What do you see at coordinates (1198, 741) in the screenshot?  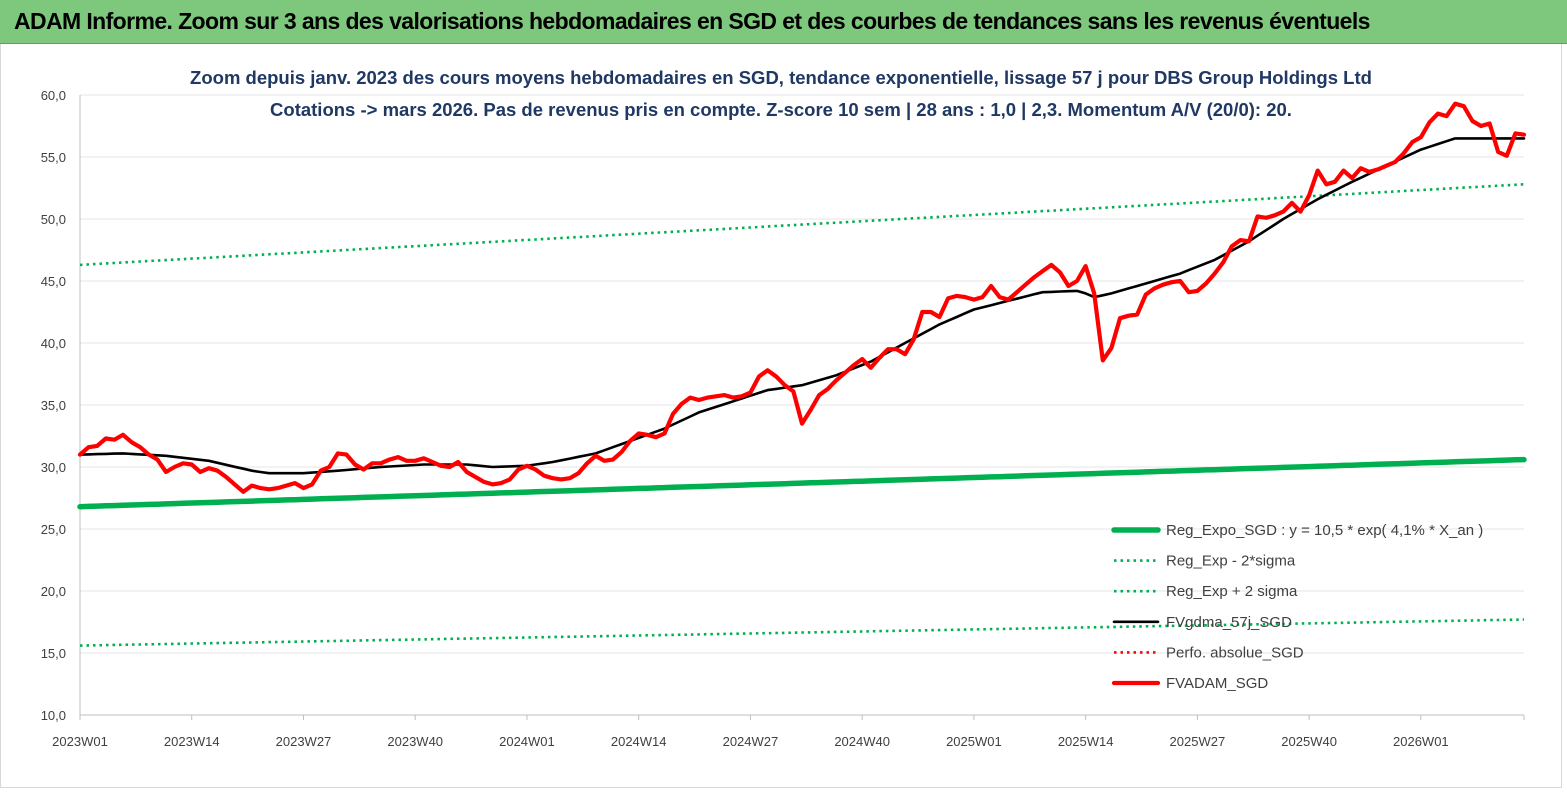 I see `x-tick-label: 2025W27` at bounding box center [1198, 741].